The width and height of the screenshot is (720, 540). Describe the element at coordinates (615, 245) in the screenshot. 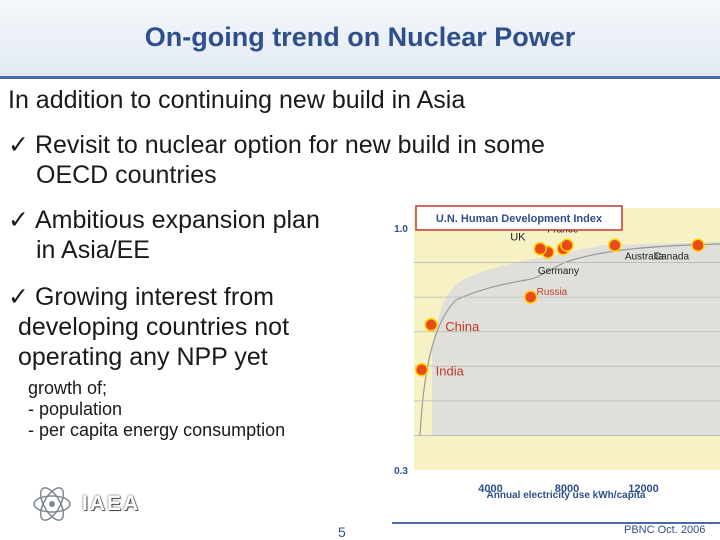

I see `point-australia` at that location.